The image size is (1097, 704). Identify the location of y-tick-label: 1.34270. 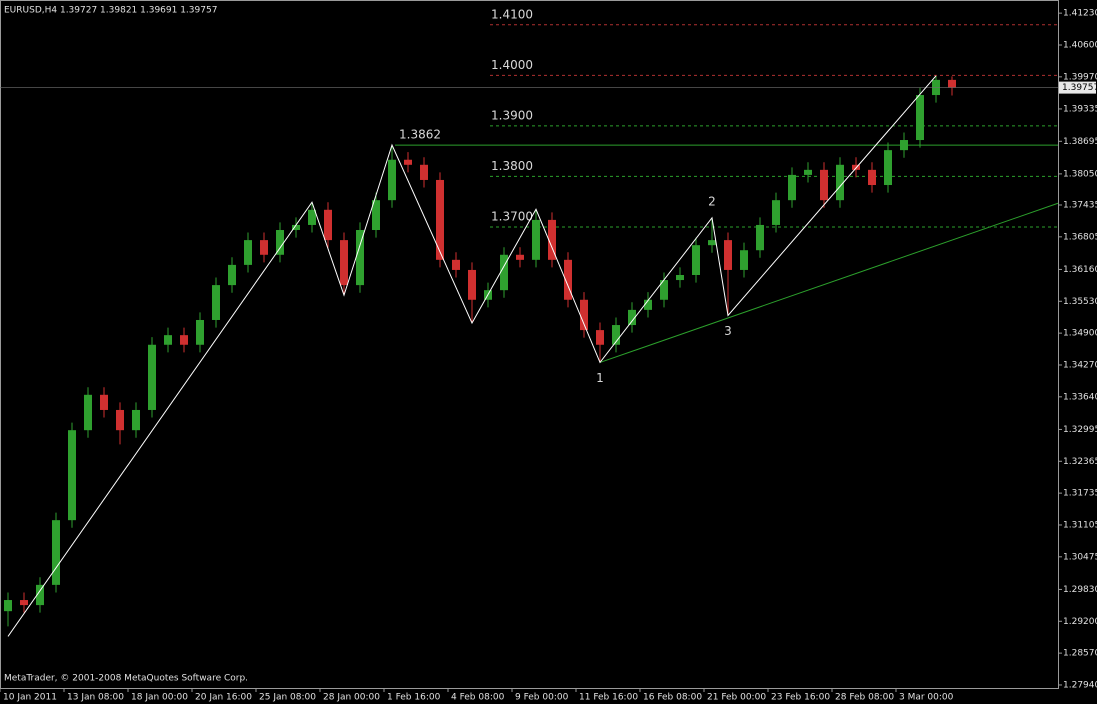
(1080, 365).